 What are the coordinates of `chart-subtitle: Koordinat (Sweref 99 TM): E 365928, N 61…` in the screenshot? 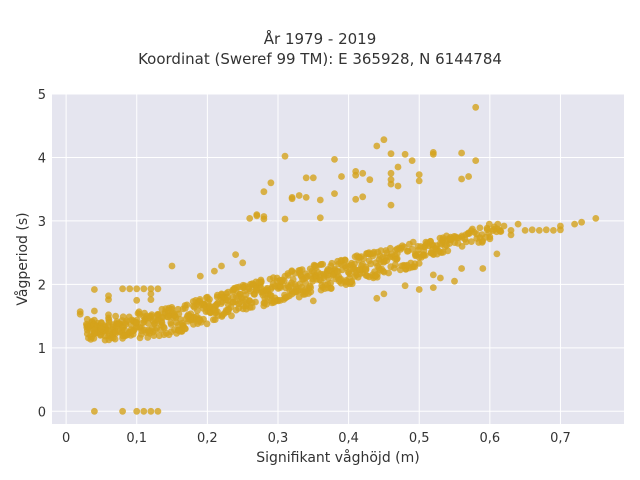 It's located at (320, 59).